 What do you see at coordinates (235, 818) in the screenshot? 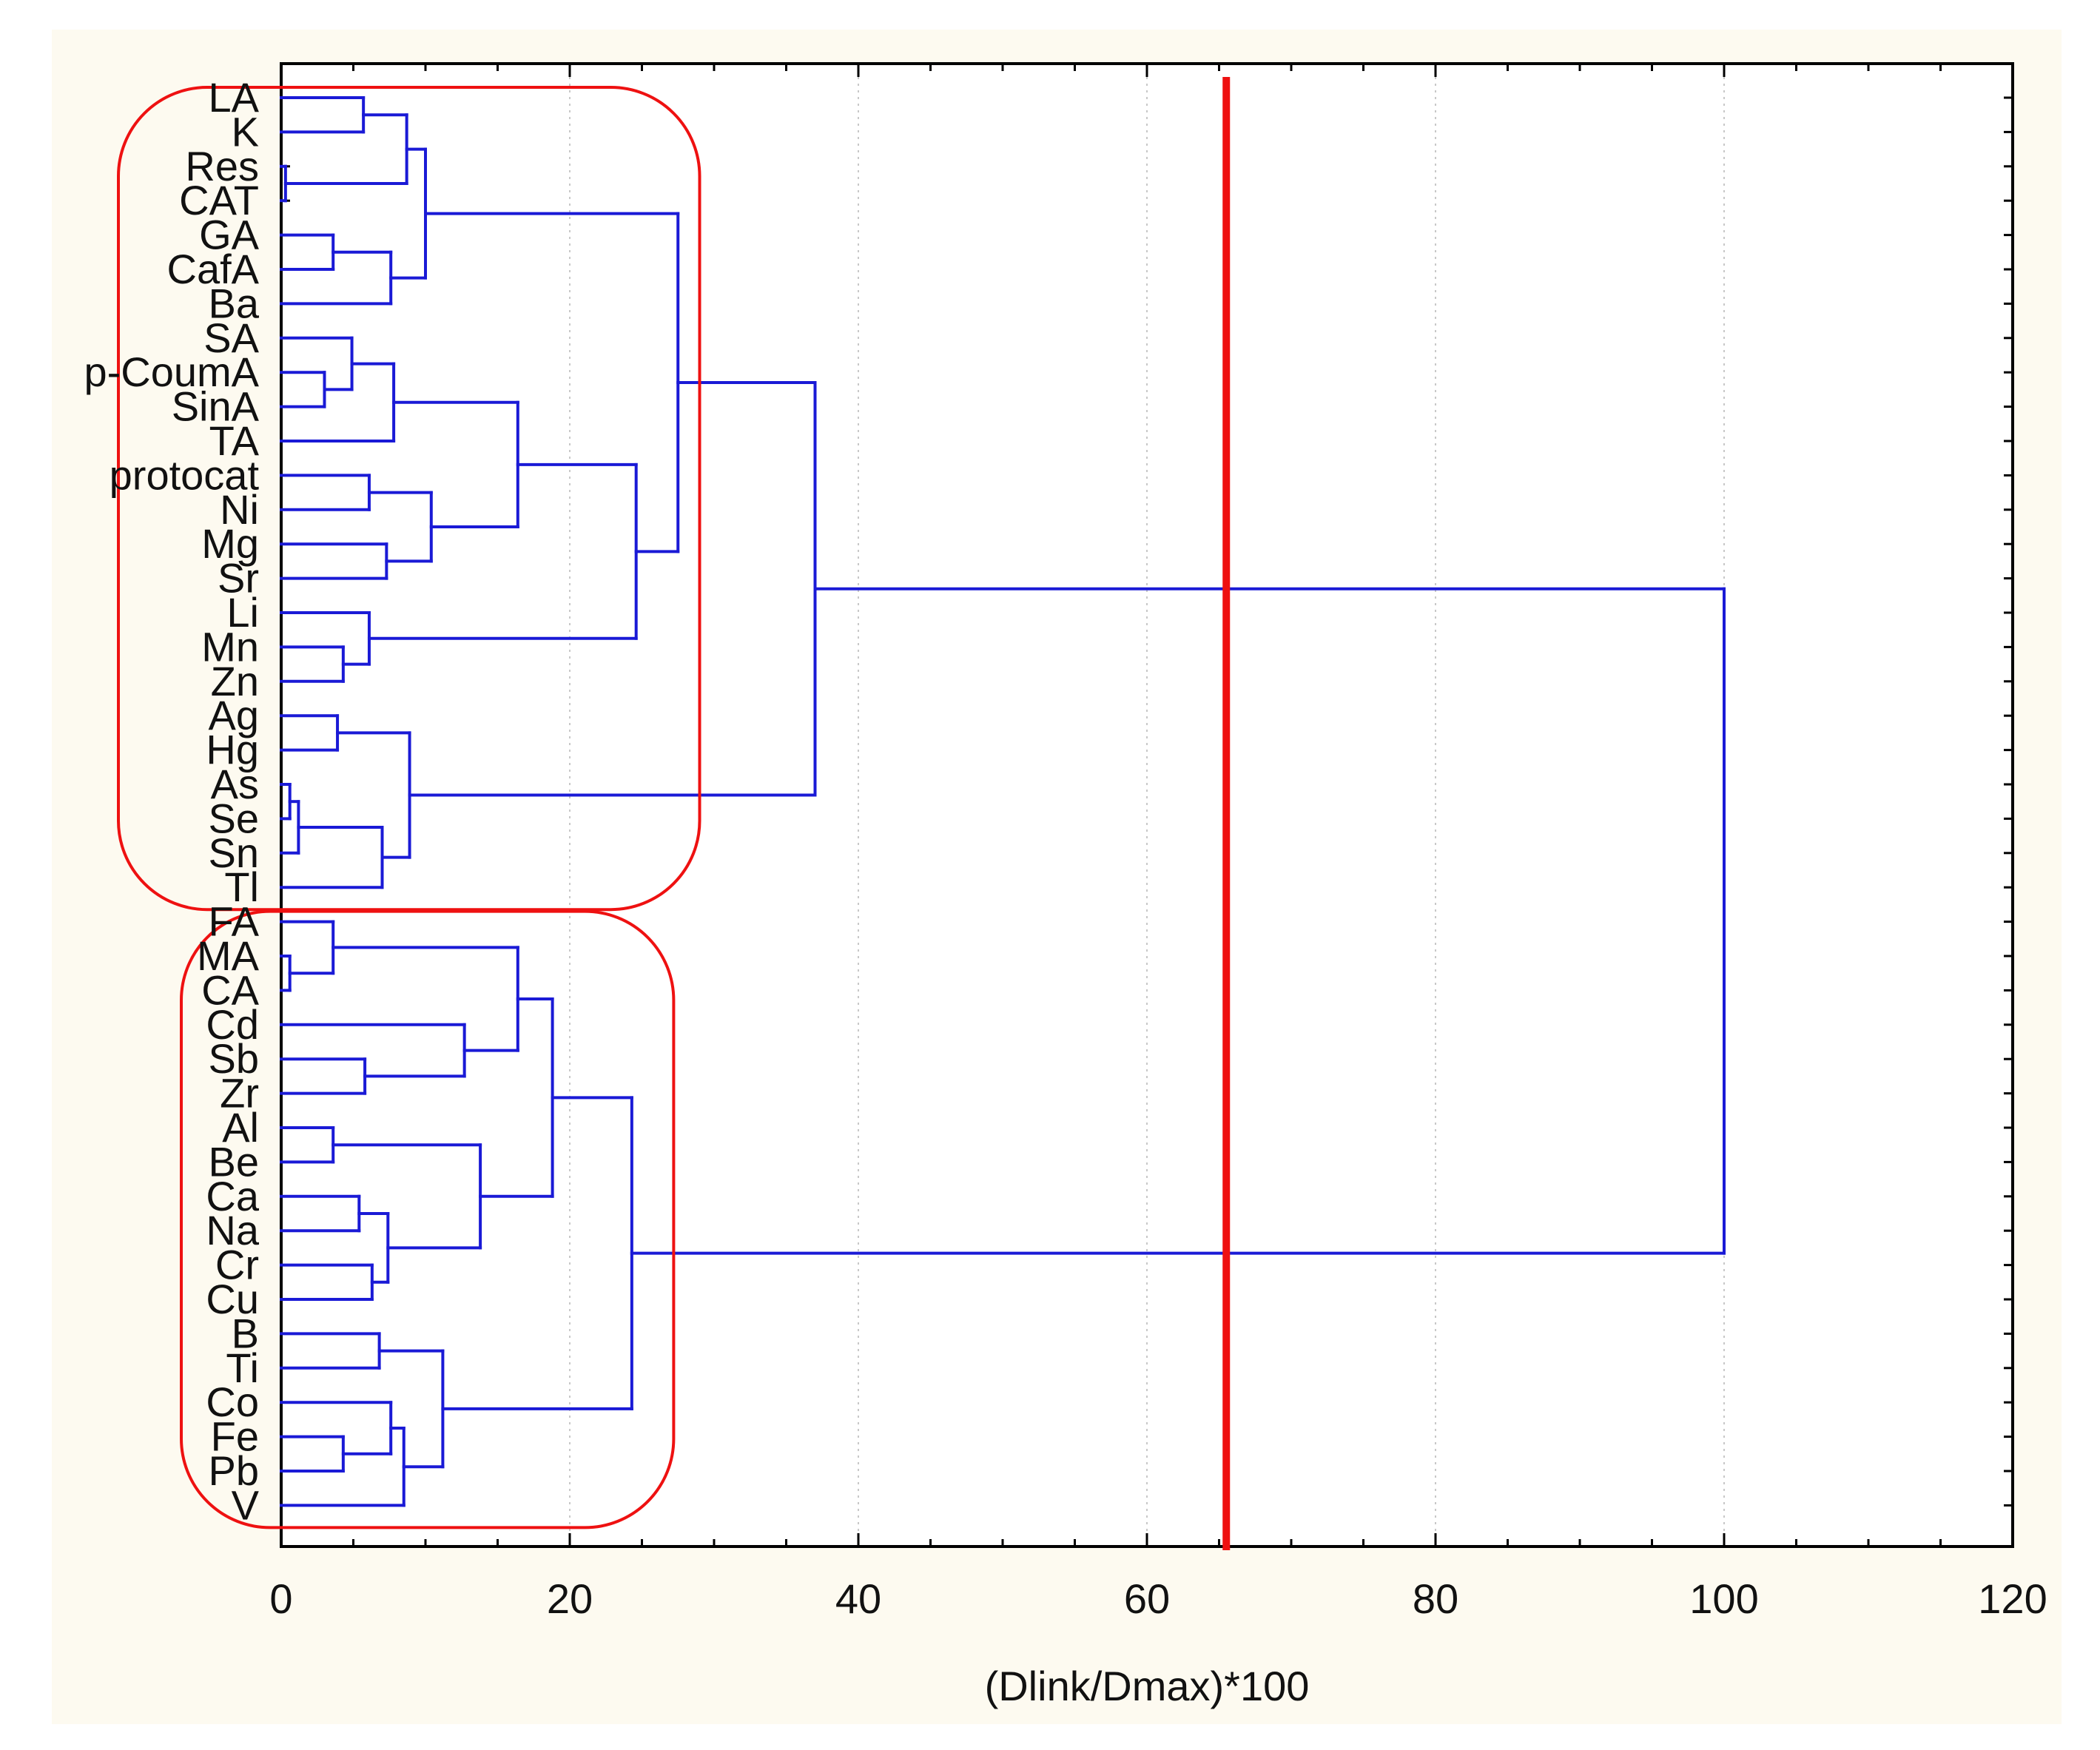
I see `leaf-label: Se` at bounding box center [235, 818].